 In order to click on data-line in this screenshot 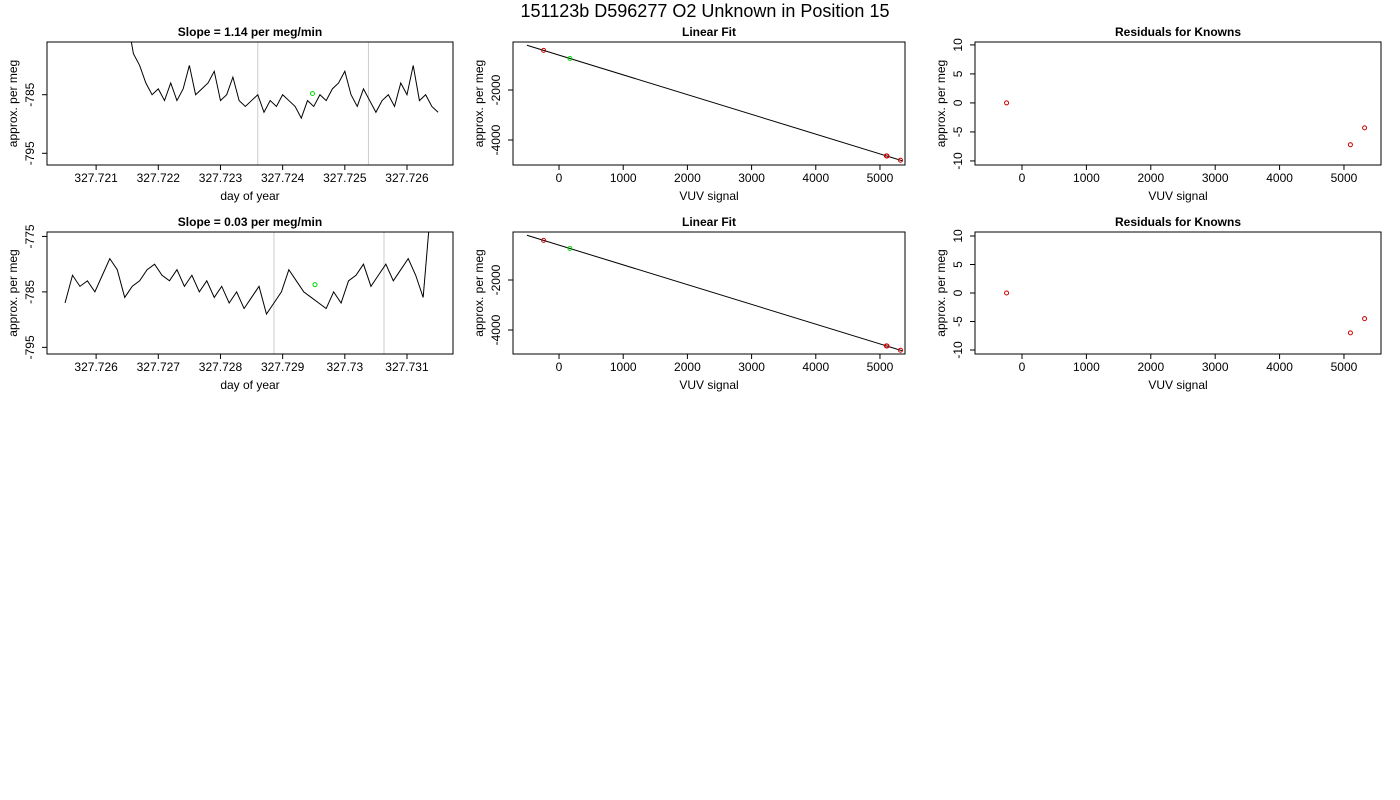, I will do `click(247, 274)`.